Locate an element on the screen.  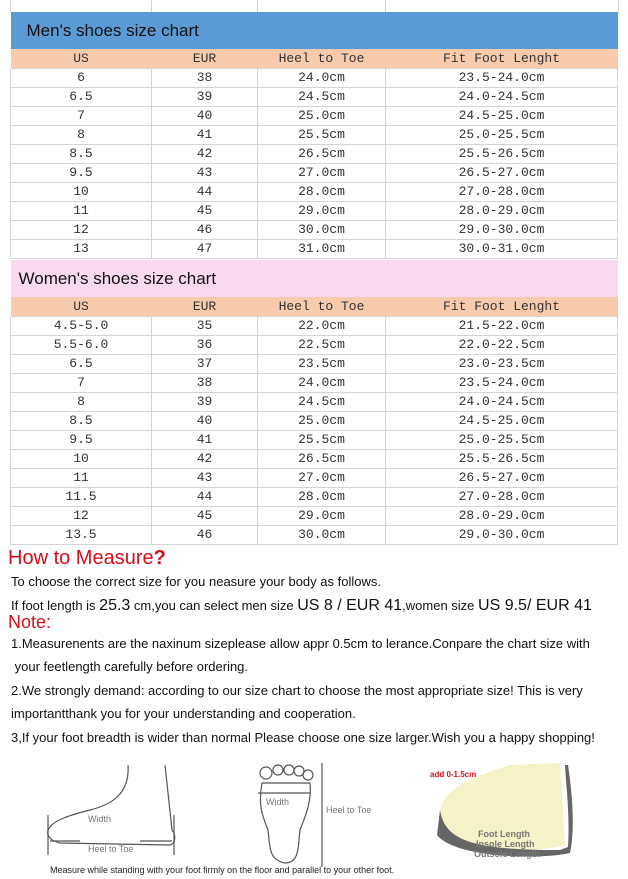
note-heading: Note: is located at coordinates (30, 622).